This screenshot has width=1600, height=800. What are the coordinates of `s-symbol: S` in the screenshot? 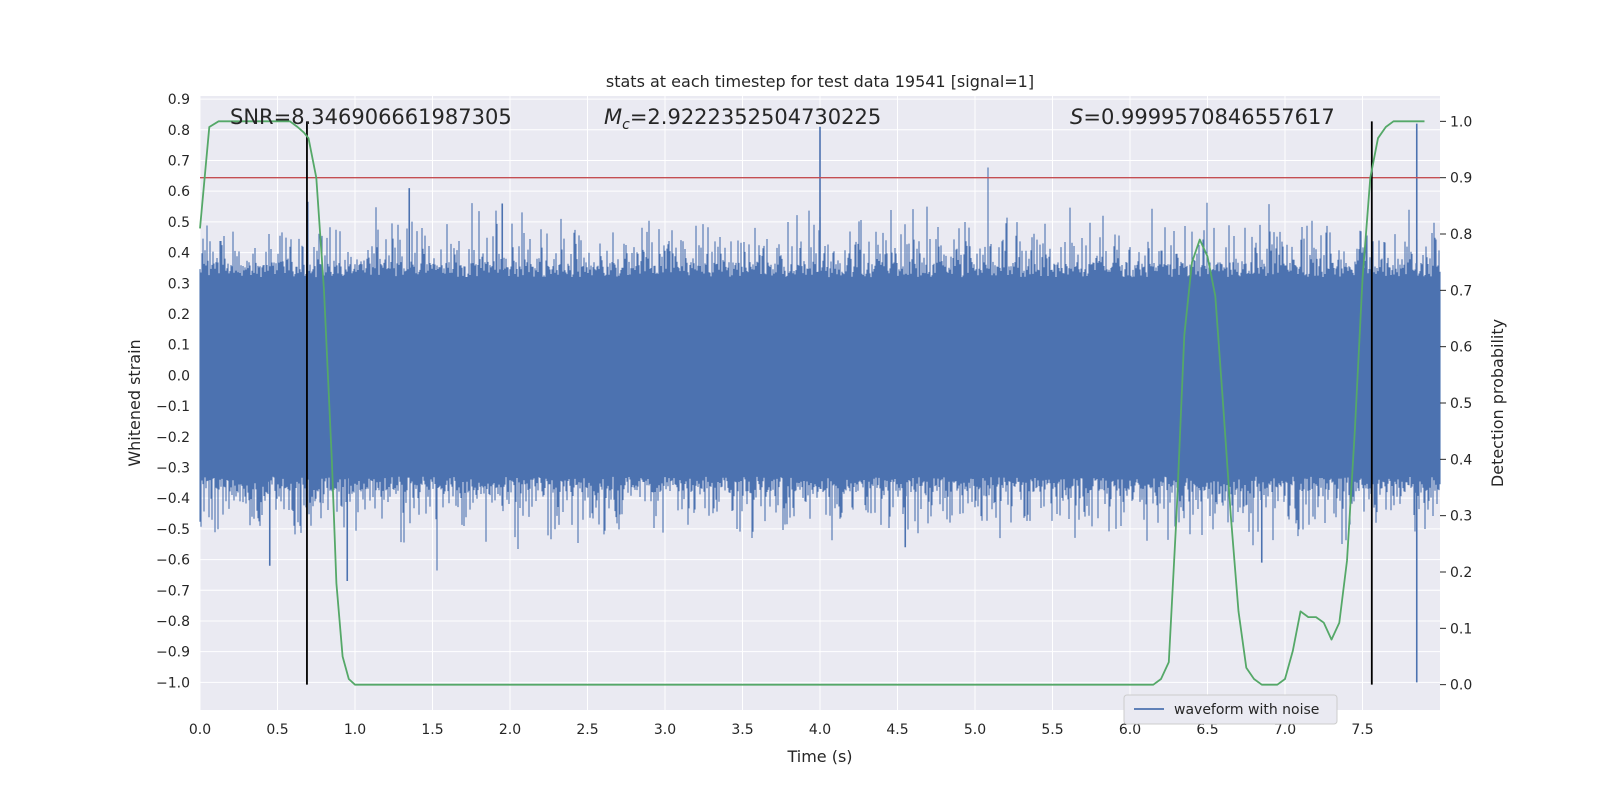 It's located at (1076, 117).